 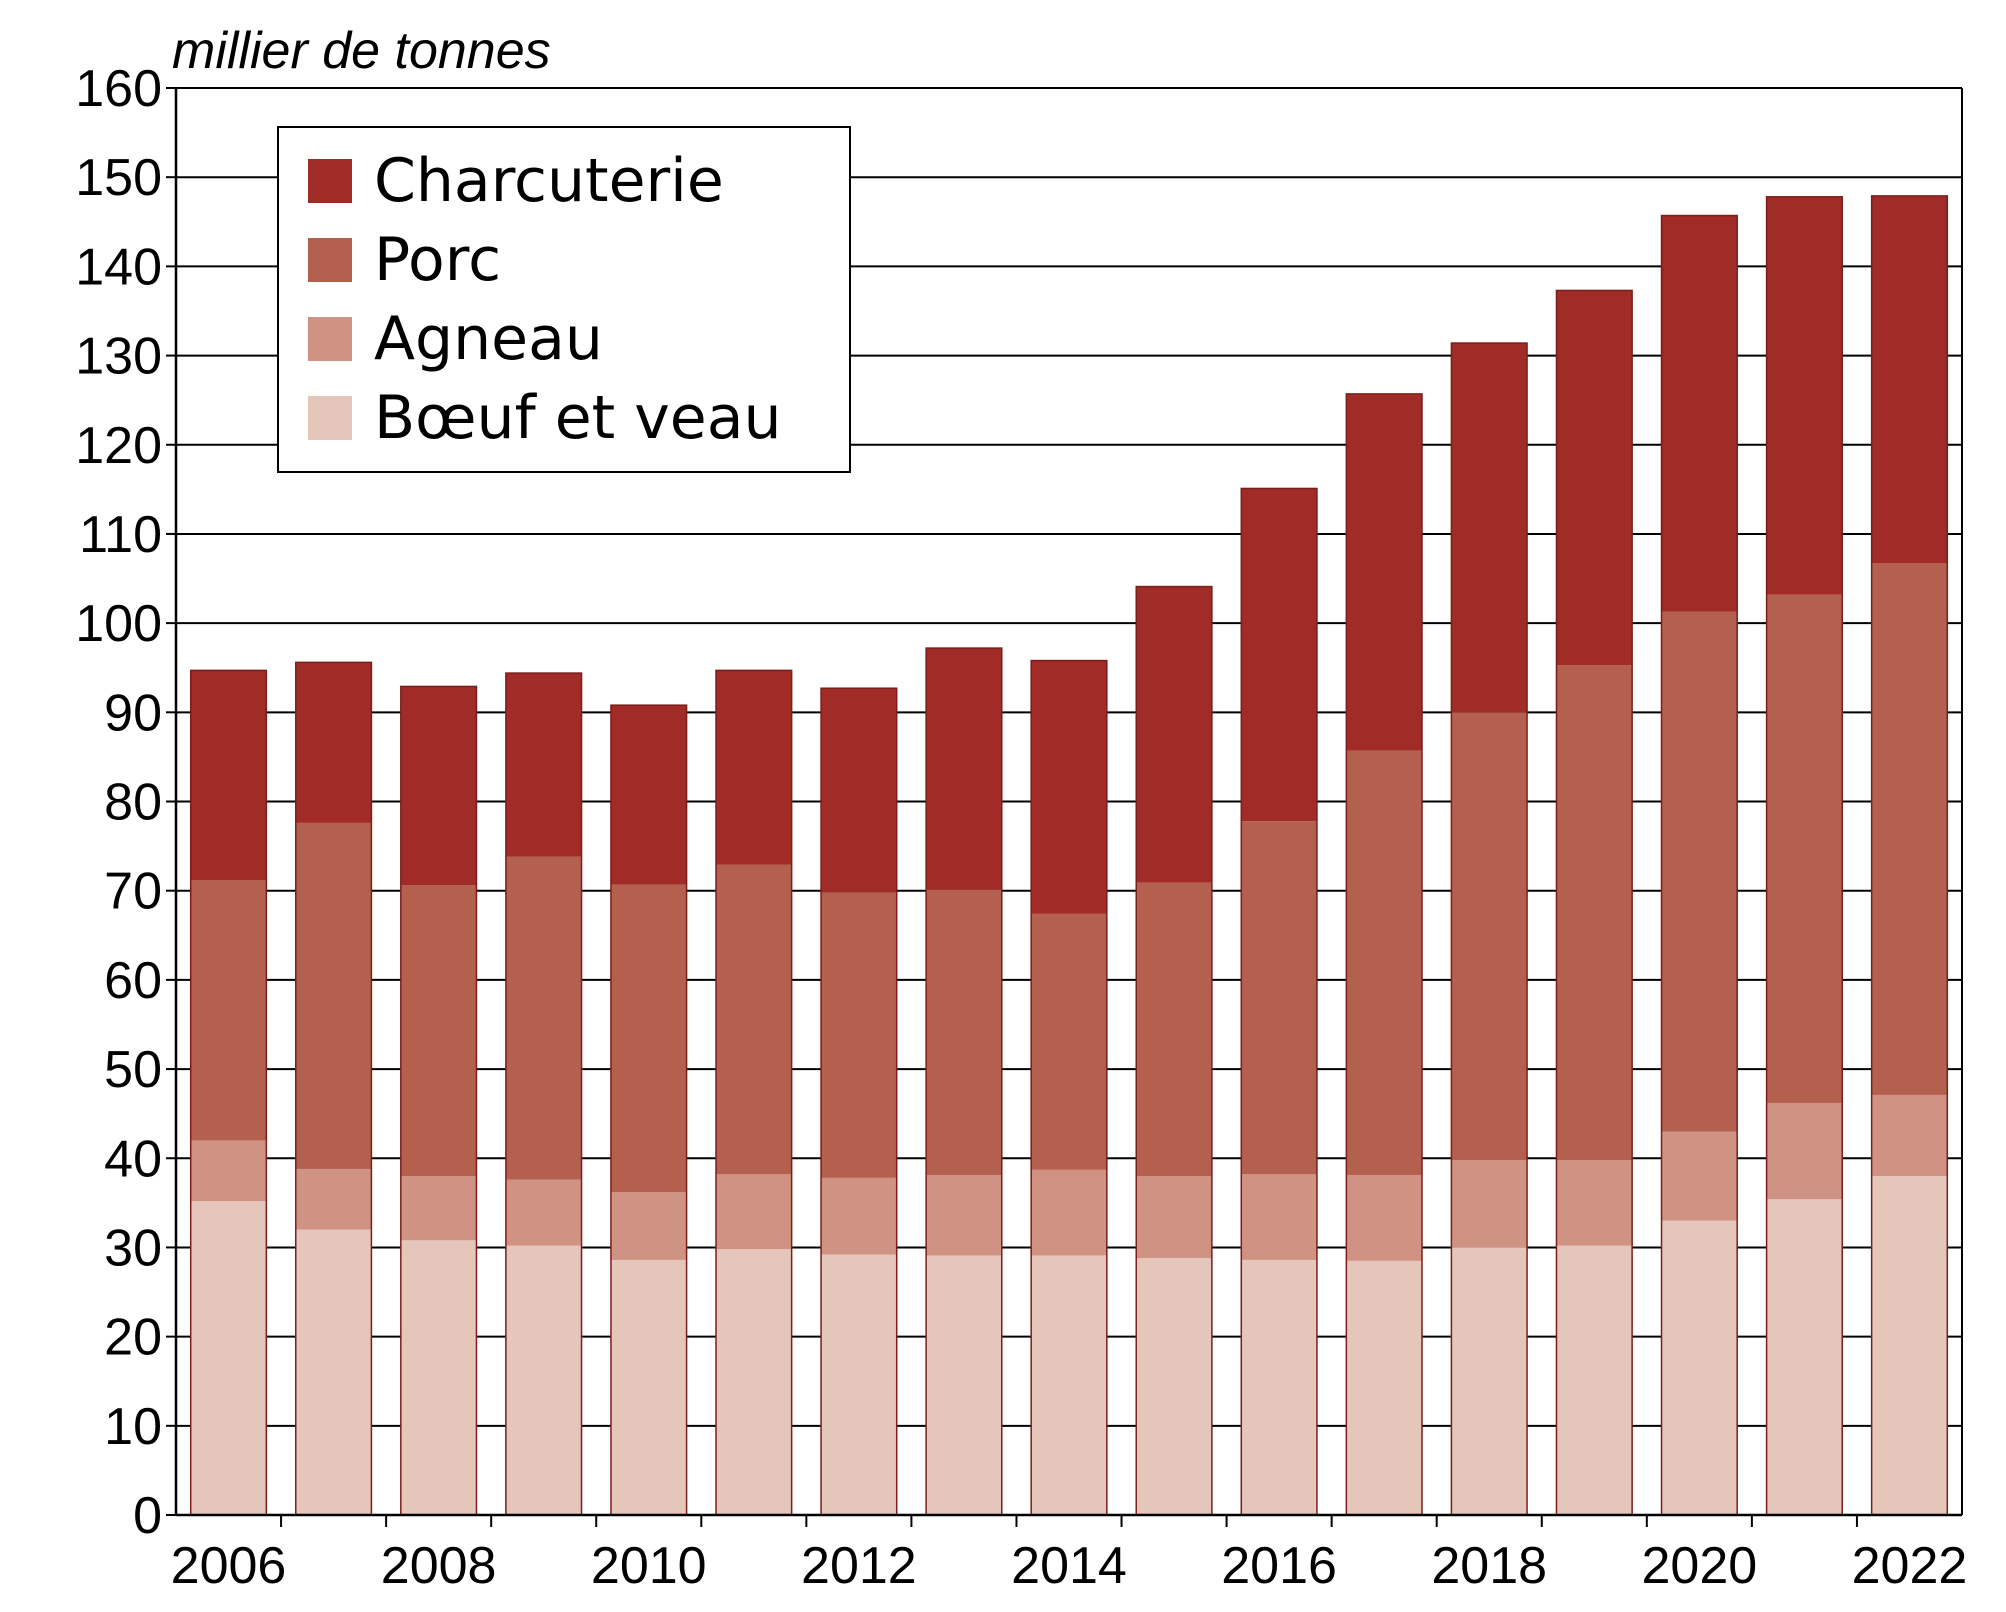 What do you see at coordinates (488, 339) in the screenshot?
I see `legend-label: Agneau` at bounding box center [488, 339].